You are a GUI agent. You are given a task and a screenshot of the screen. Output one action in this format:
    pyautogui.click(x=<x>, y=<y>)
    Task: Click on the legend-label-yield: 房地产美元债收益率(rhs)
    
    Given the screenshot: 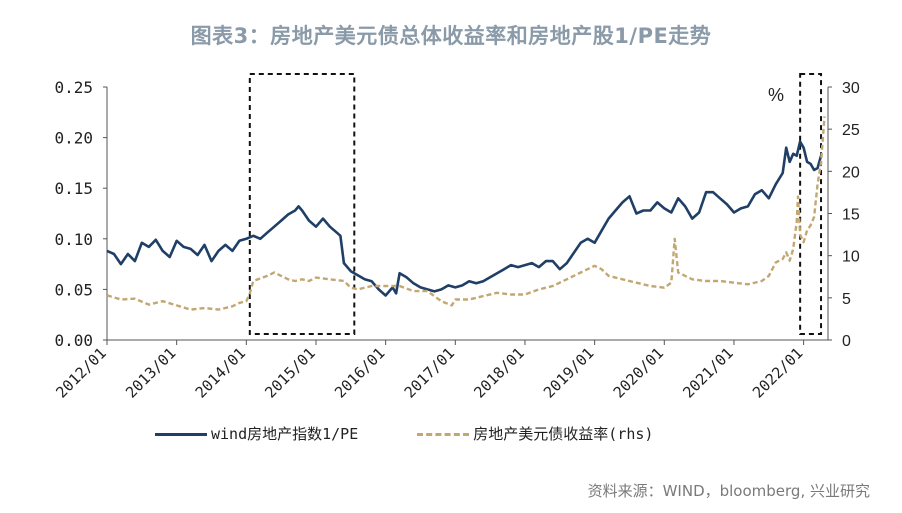 What is the action you would take?
    pyautogui.click(x=563, y=434)
    